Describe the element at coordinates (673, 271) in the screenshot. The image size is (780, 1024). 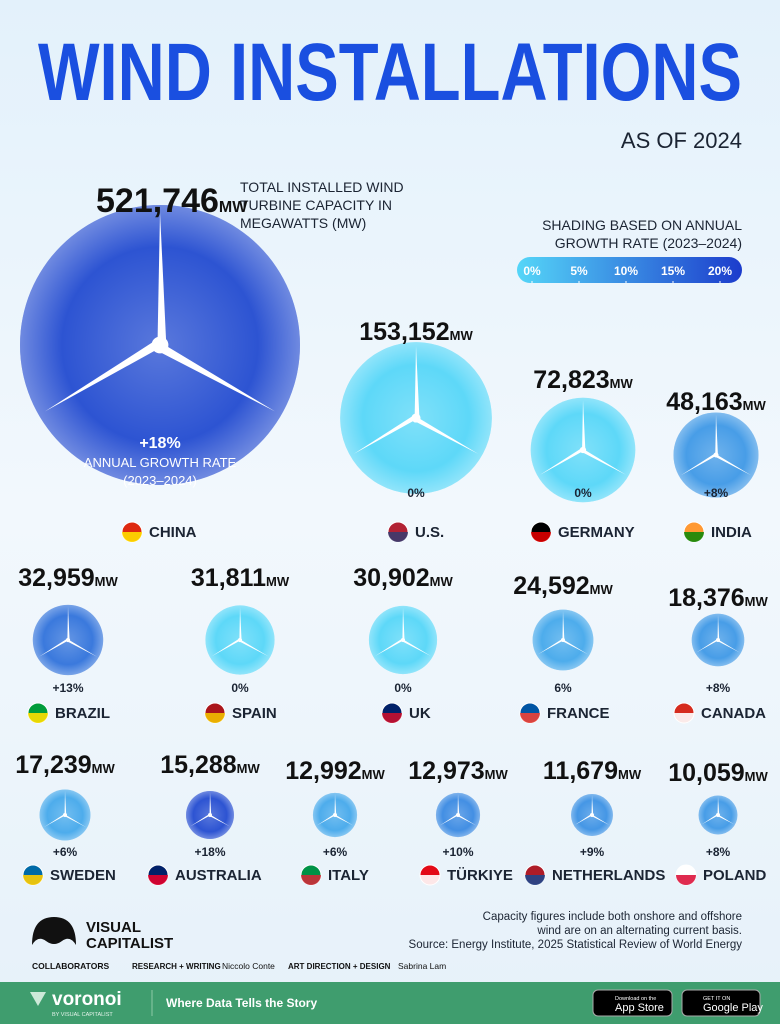
I see `color-tick-label: 15%` at that location.